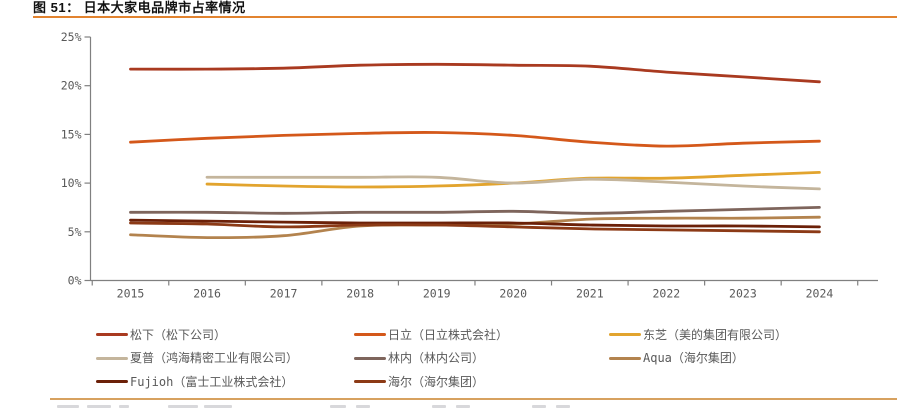  I want to click on legend-item-6: Fujioh（富士工业株式会社）, so click(225, 382).